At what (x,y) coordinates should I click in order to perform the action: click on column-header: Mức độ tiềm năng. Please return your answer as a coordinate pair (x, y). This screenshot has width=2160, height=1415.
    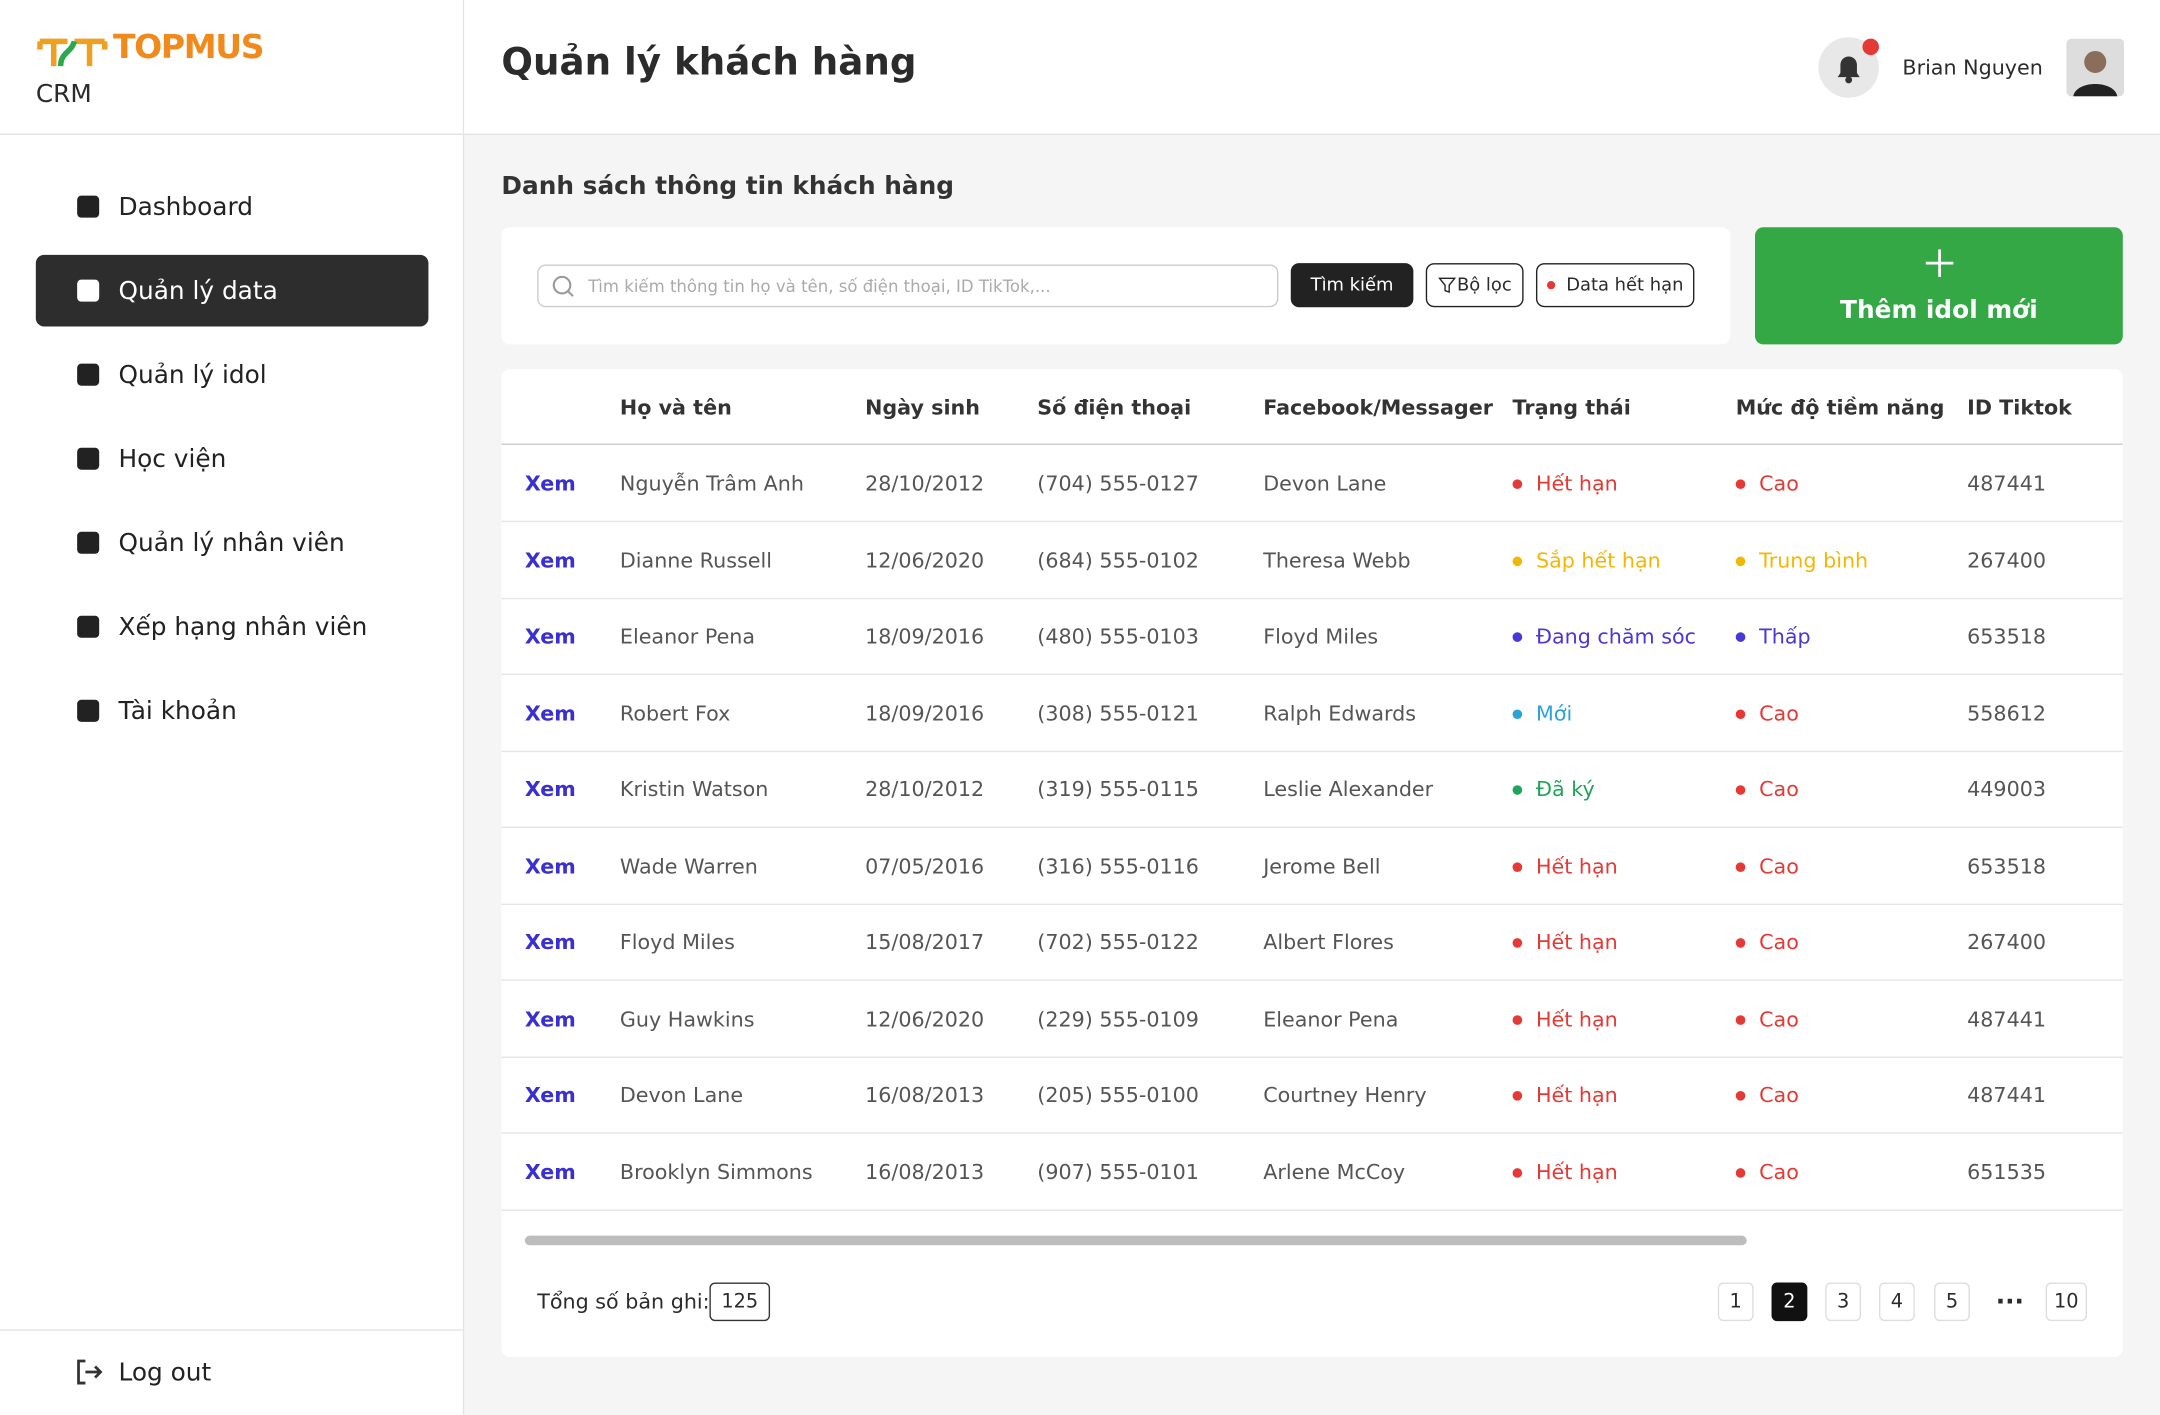
    Looking at the image, I should click on (1840, 408).